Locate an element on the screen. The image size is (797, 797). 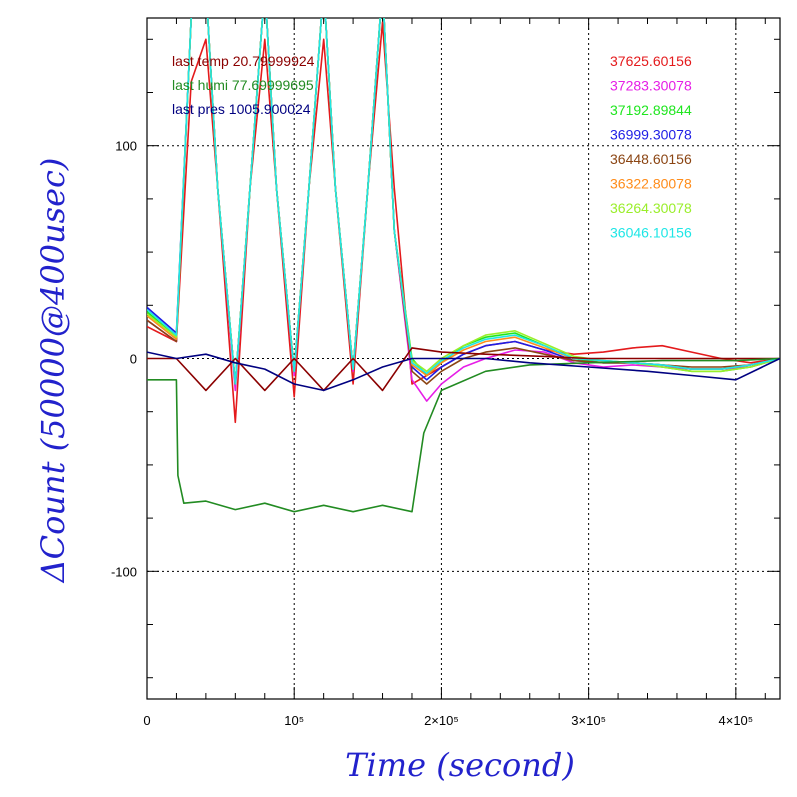
series-legend-entry: 37625.60156 is located at coordinates (651, 61).